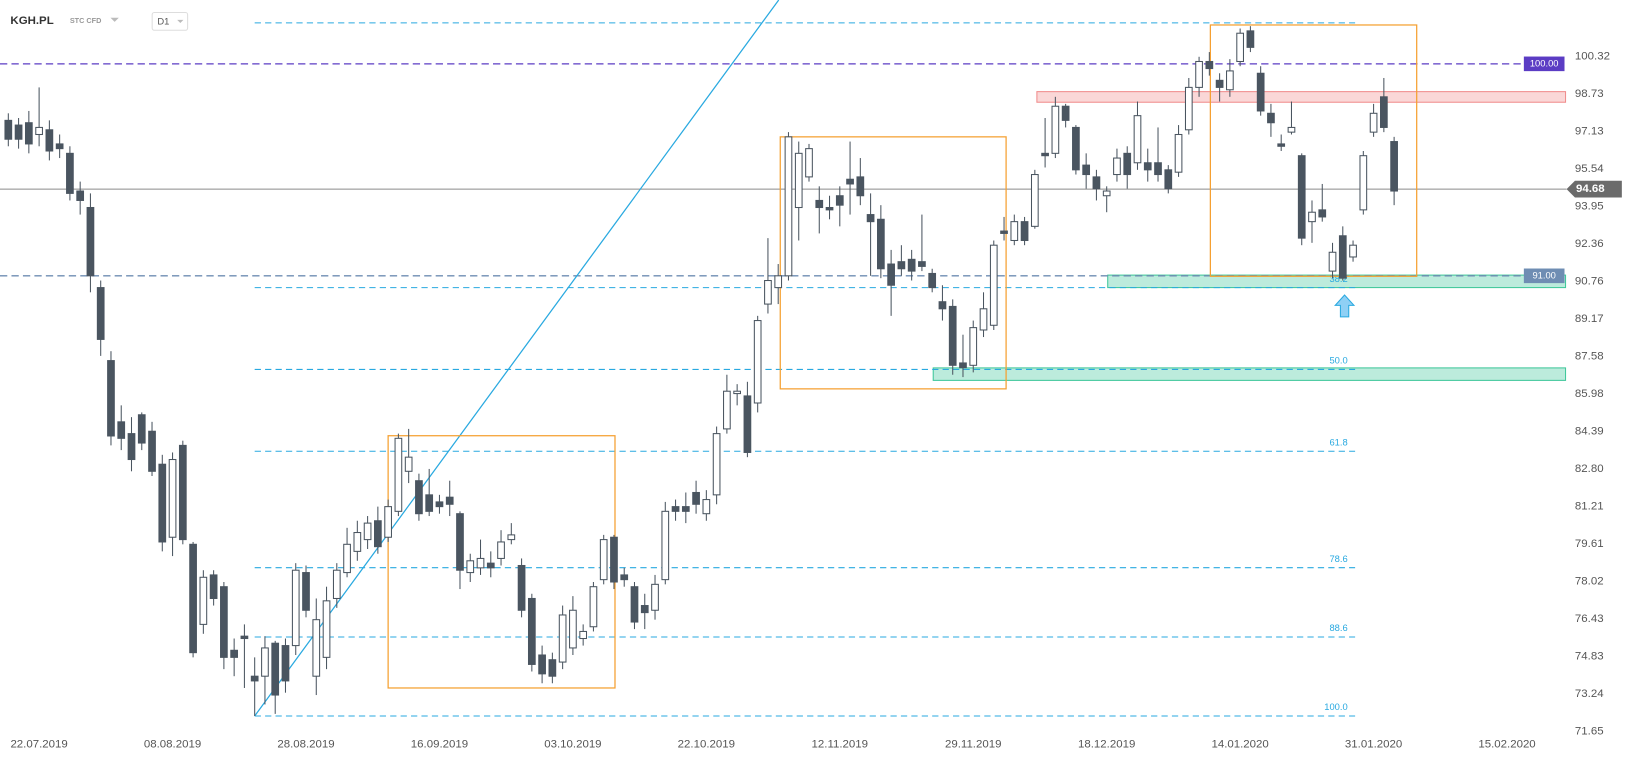 The height and width of the screenshot is (758, 1626). I want to click on x-tick-label: 03.10.2019, so click(572, 744).